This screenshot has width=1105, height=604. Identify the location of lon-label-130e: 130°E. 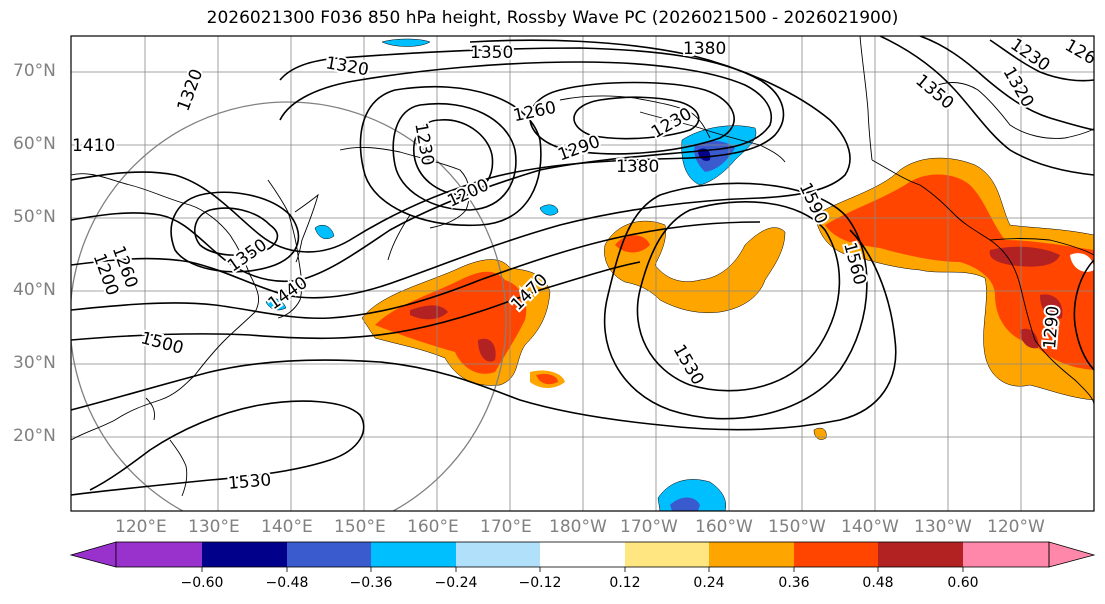
(214, 527).